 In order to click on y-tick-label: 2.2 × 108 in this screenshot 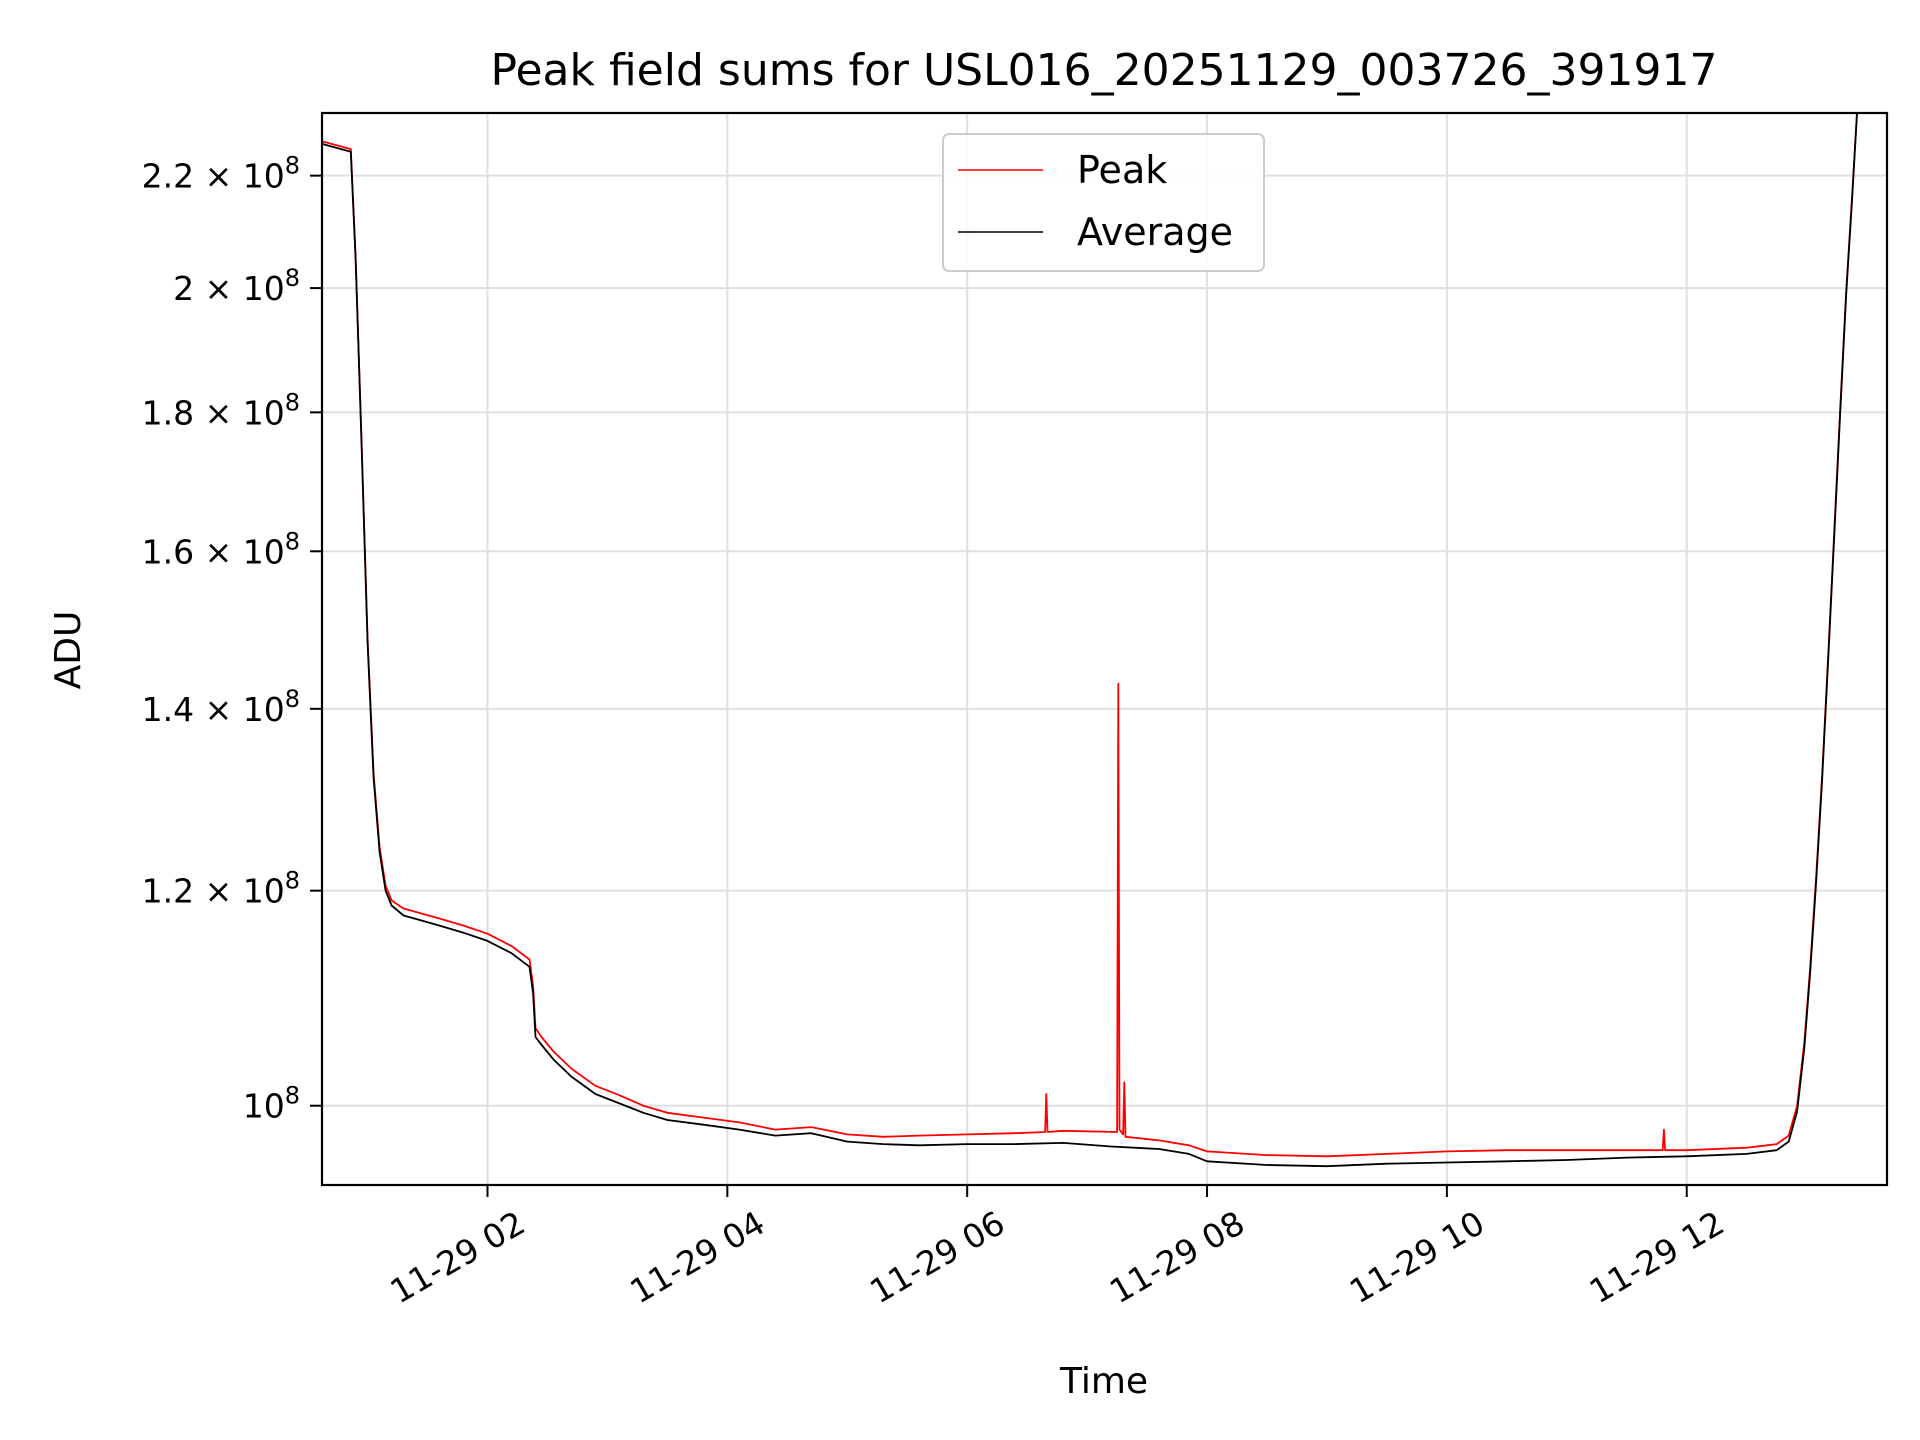, I will do `click(221, 174)`.